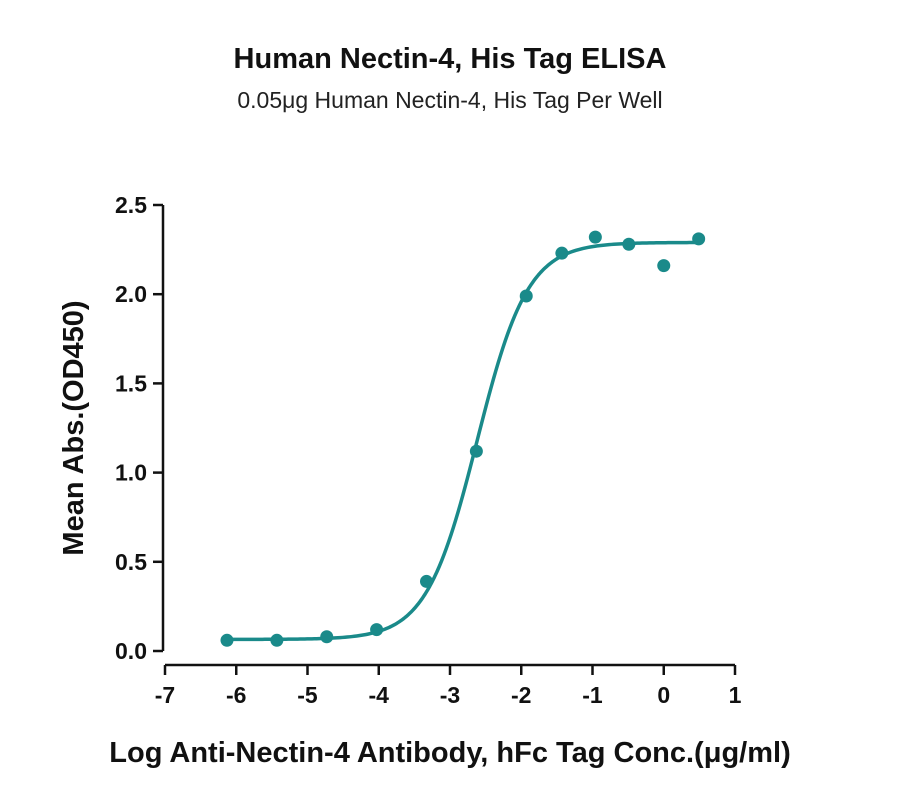 This screenshot has width=900, height=798. What do you see at coordinates (236, 695) in the screenshot?
I see `x-tick-label: -6` at bounding box center [236, 695].